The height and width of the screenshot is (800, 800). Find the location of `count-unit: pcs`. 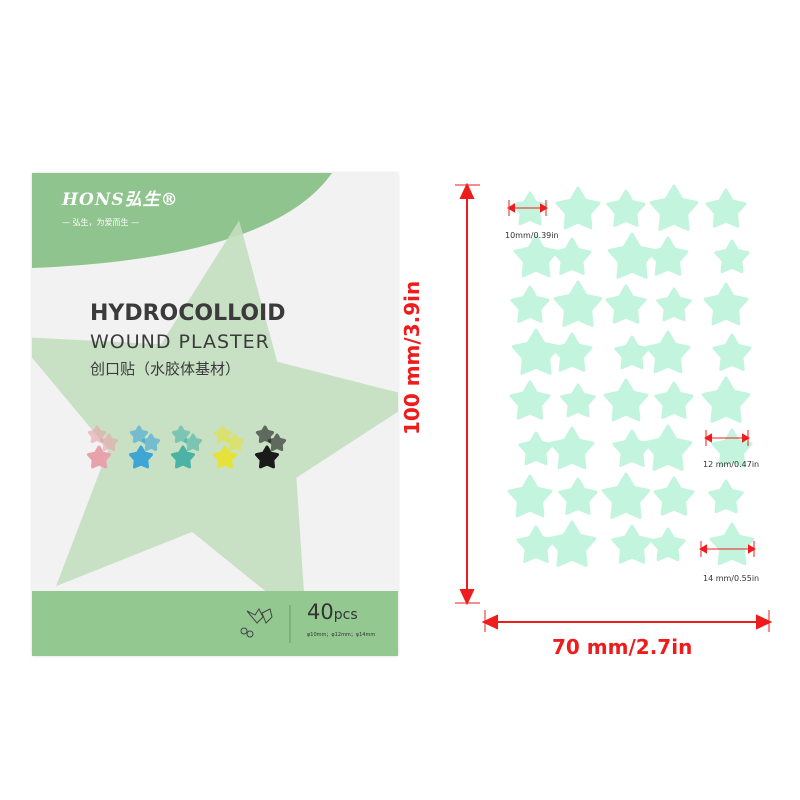

count-unit: pcs is located at coordinates (345, 615).